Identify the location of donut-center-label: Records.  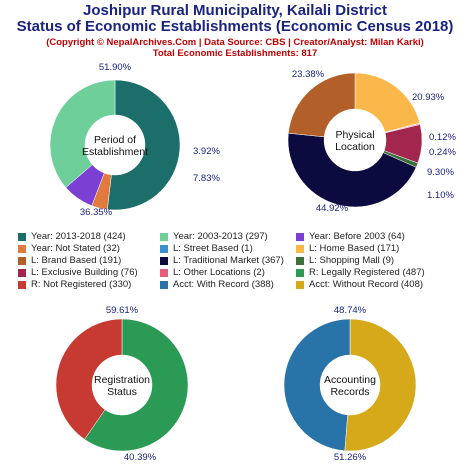
(349, 392).